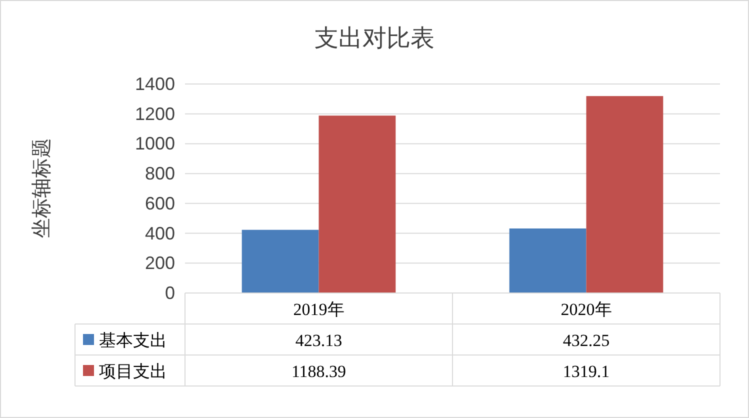 This screenshot has height=418, width=749. Describe the element at coordinates (159, 174) in the screenshot. I see `y-tick-label: 800` at that location.